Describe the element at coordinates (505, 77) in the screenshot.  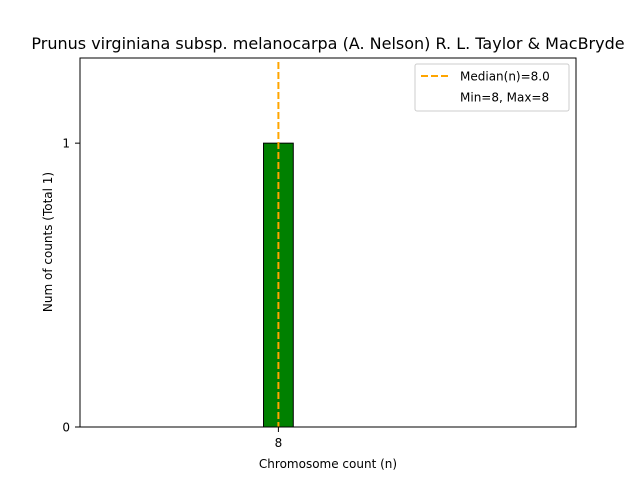
I see `legend-median-label: Median(n)=8.0` at that location.